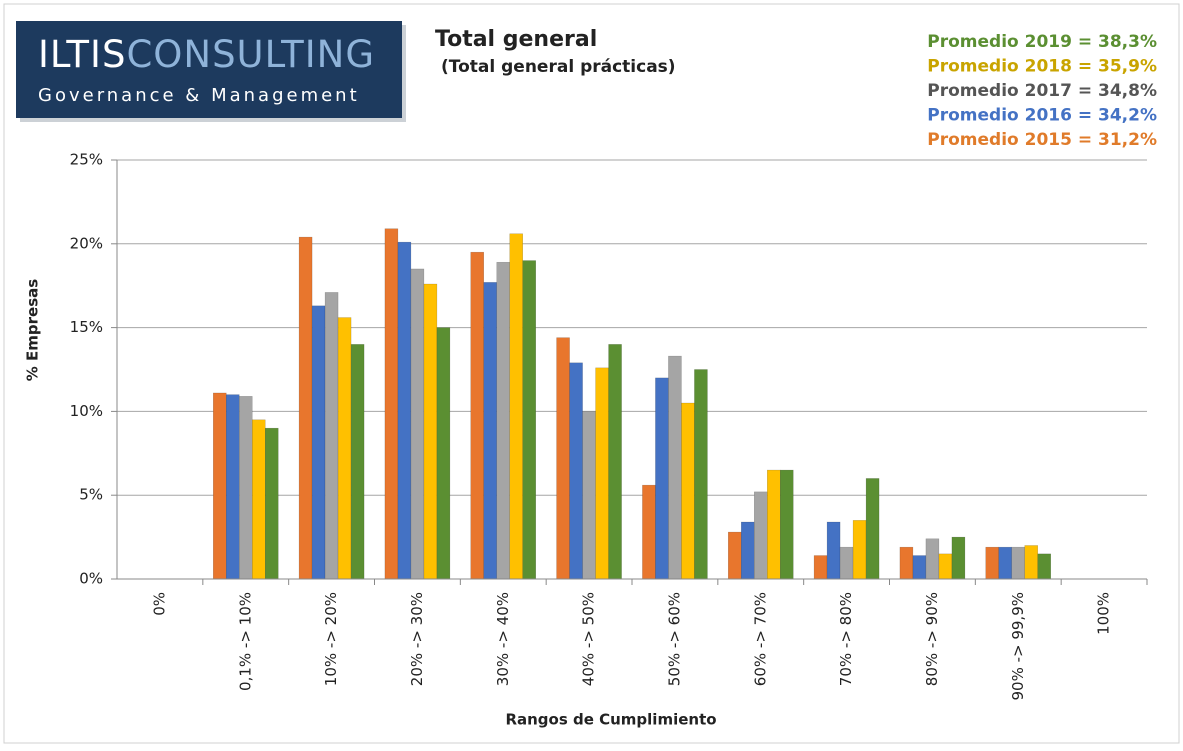 The width and height of the screenshot is (1183, 751). Describe the element at coordinates (503, 639) in the screenshot. I see `x-tick-label: 30% -> 40%` at that location.